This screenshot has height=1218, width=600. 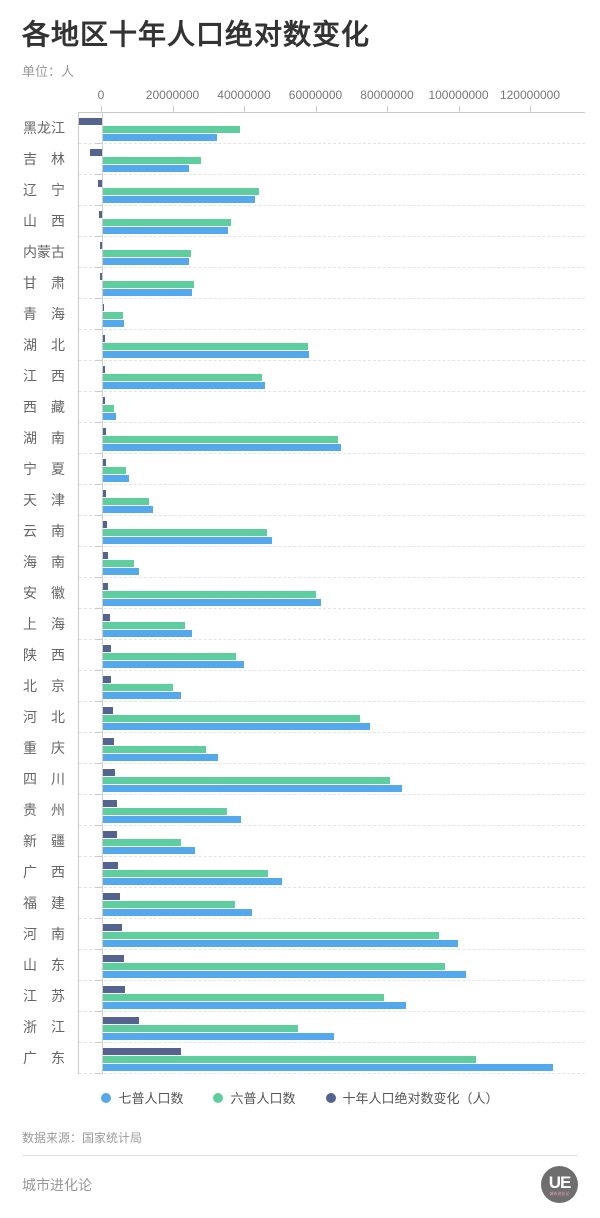 I want to click on province-row: 湖 北, so click(x=304, y=345).